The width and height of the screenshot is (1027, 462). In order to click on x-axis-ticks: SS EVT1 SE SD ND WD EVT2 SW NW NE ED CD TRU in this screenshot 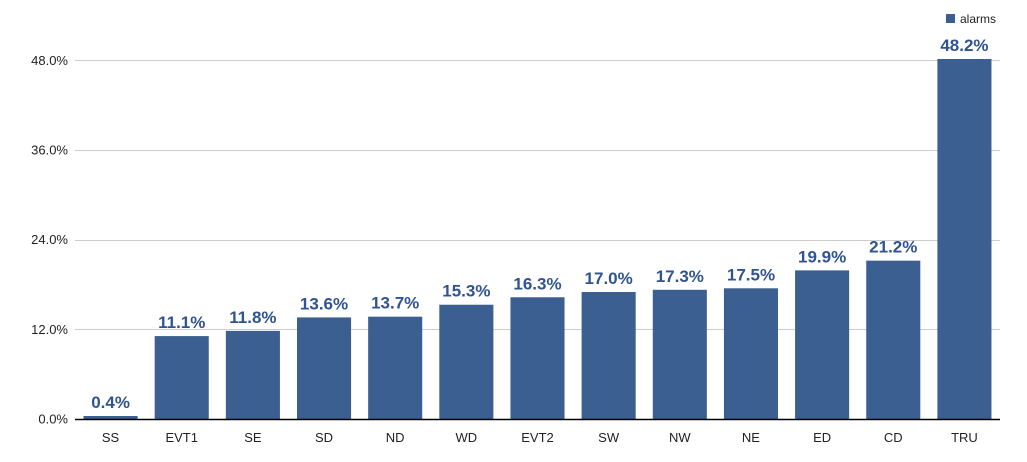, I will do `click(540, 437)`.